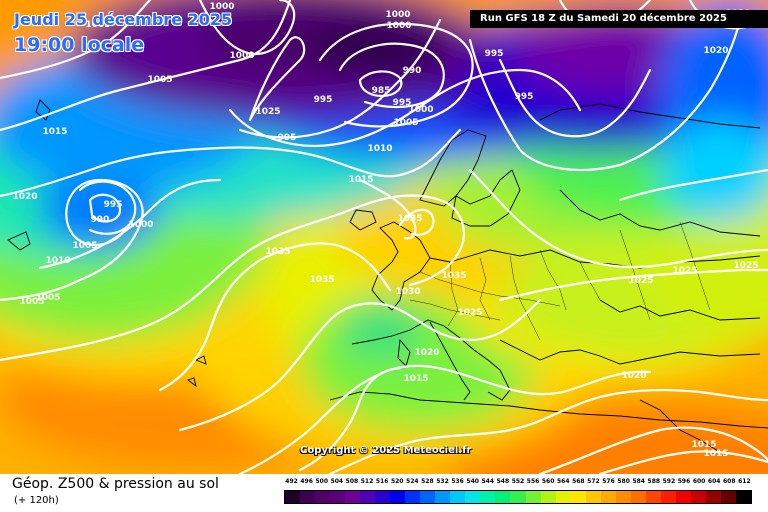 The width and height of the screenshot is (768, 512). What do you see at coordinates (472, 481) in the screenshot?
I see `scale-label: 540` at bounding box center [472, 481].